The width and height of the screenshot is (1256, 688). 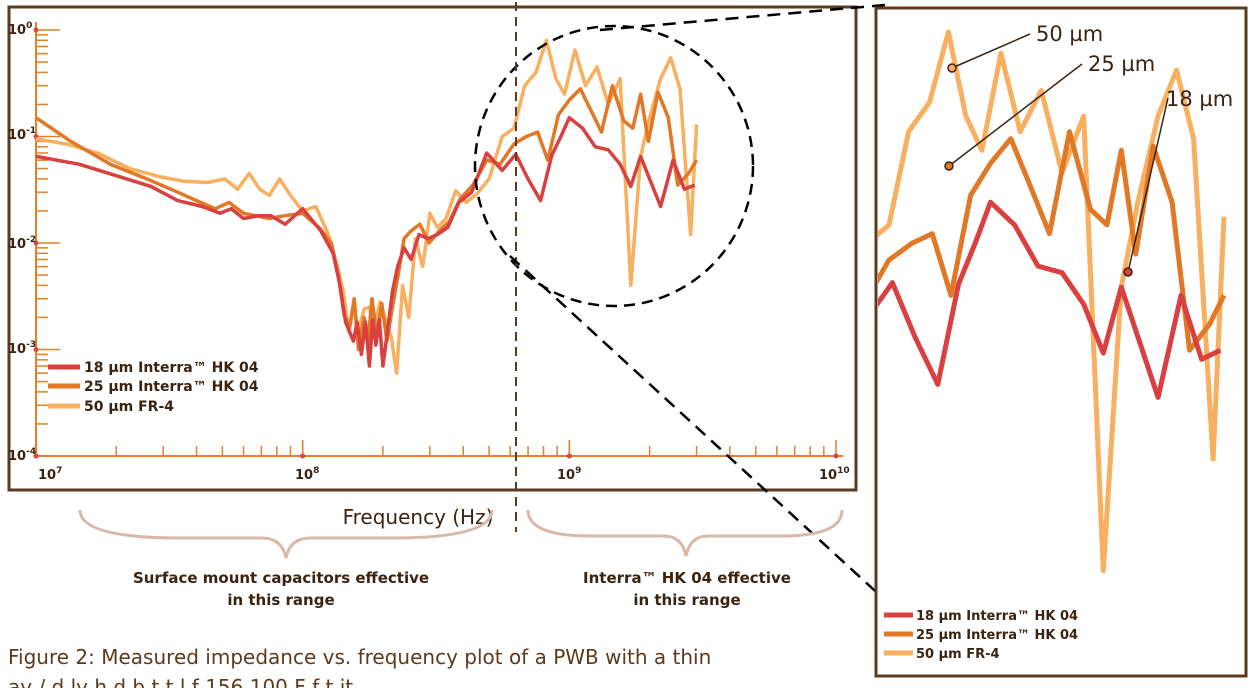 I want to click on x-tick-label: 108, so click(x=307, y=474).